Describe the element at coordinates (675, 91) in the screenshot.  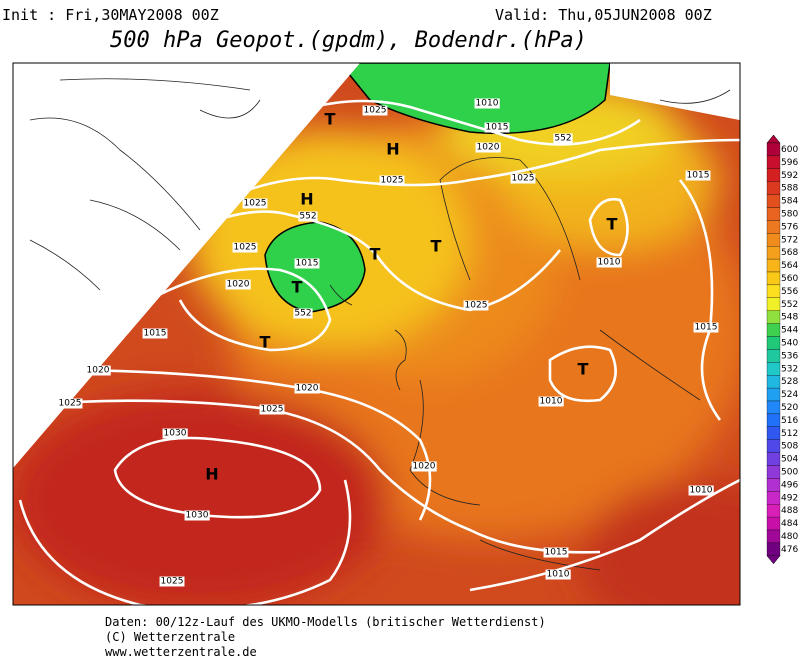
I see `outside-domain` at that location.